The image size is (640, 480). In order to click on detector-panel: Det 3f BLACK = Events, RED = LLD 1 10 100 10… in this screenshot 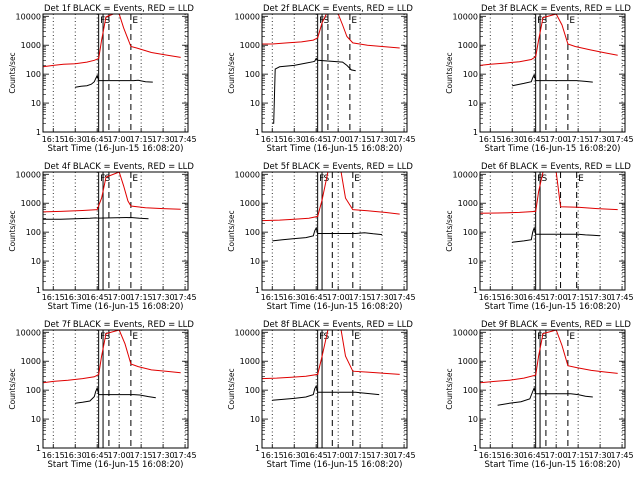, I will do `click(539, 79)`.